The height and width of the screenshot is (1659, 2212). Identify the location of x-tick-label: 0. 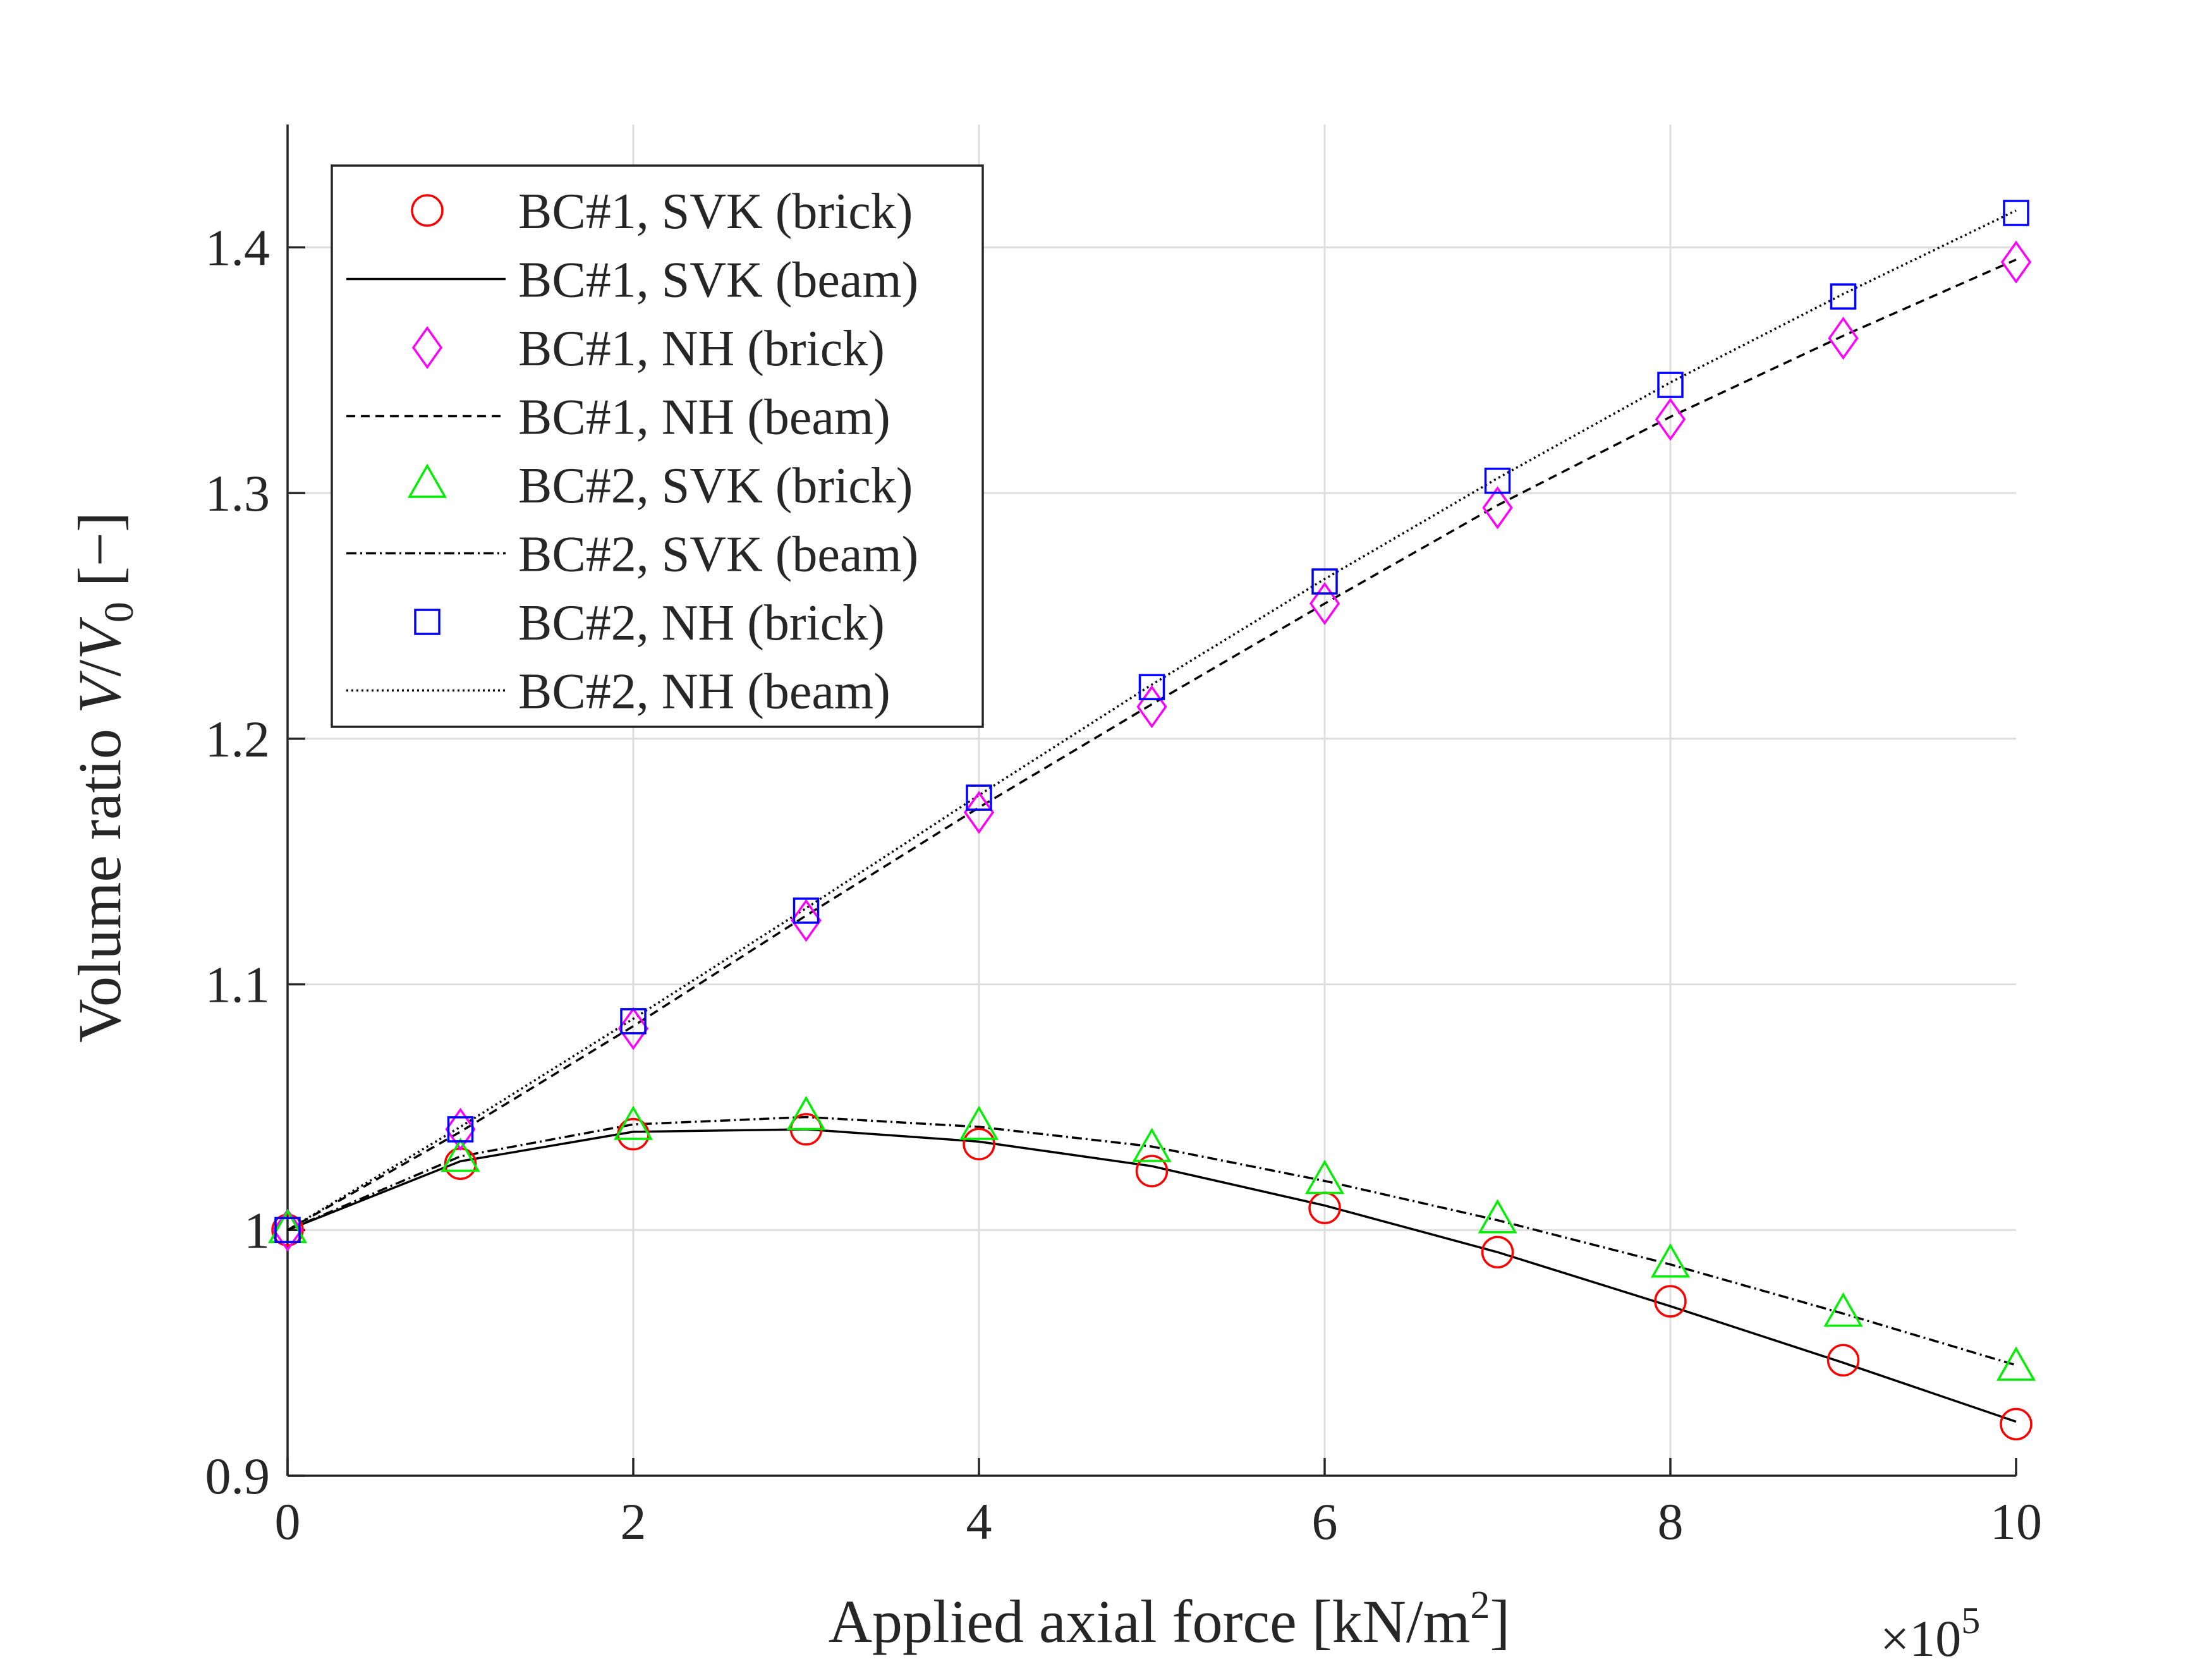
(288, 1521).